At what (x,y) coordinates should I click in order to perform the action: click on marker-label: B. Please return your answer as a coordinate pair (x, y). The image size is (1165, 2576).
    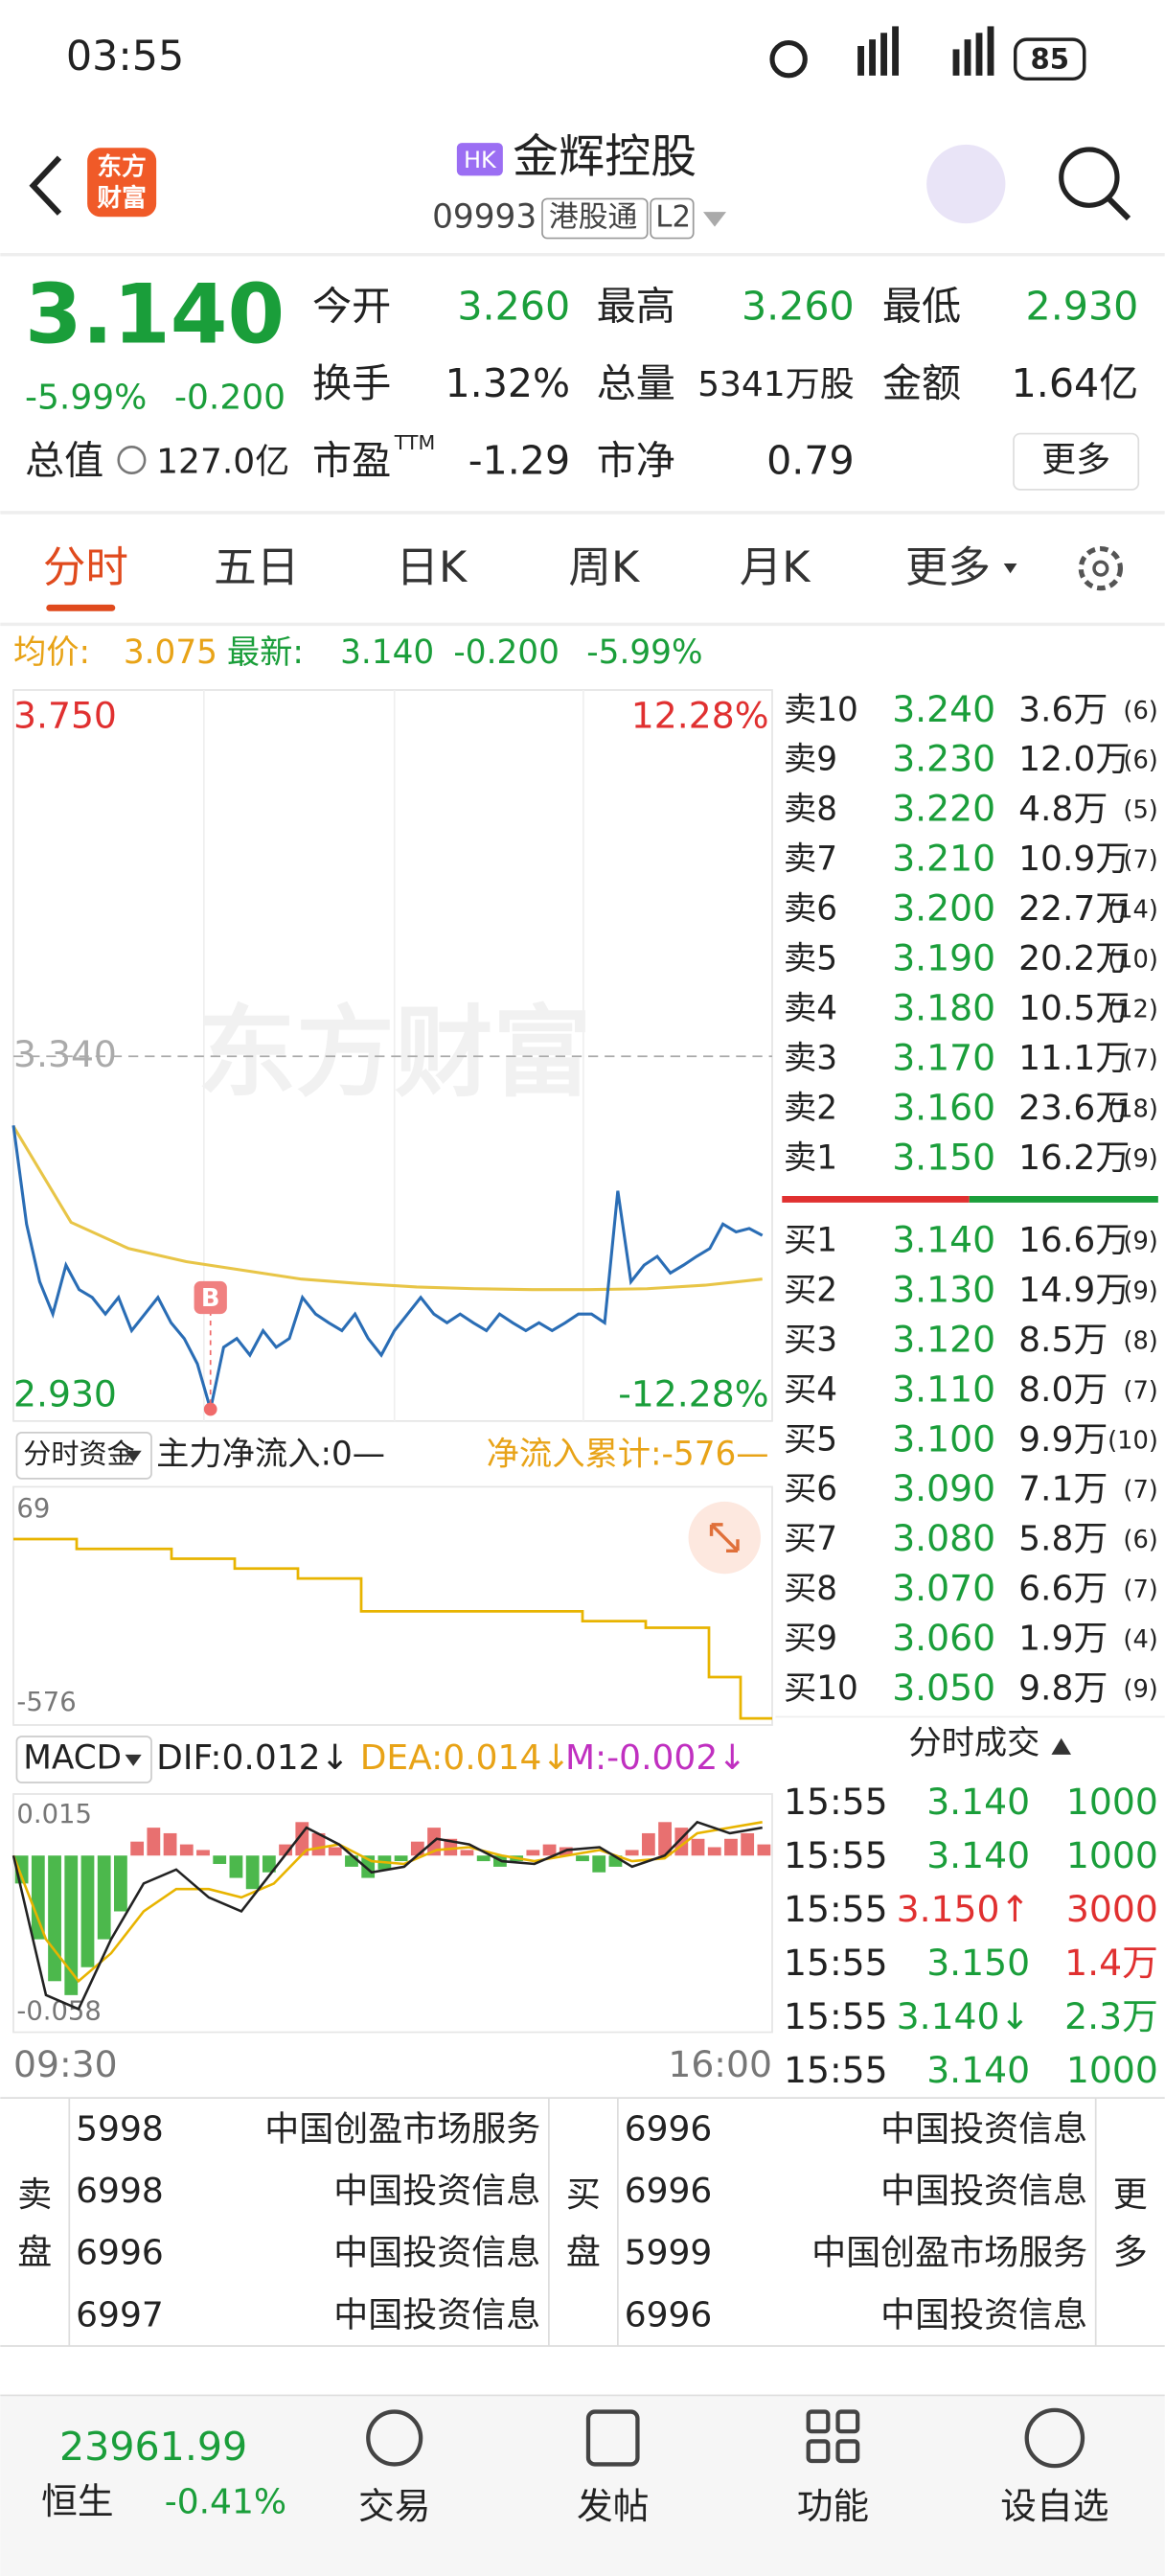
    Looking at the image, I should click on (210, 1298).